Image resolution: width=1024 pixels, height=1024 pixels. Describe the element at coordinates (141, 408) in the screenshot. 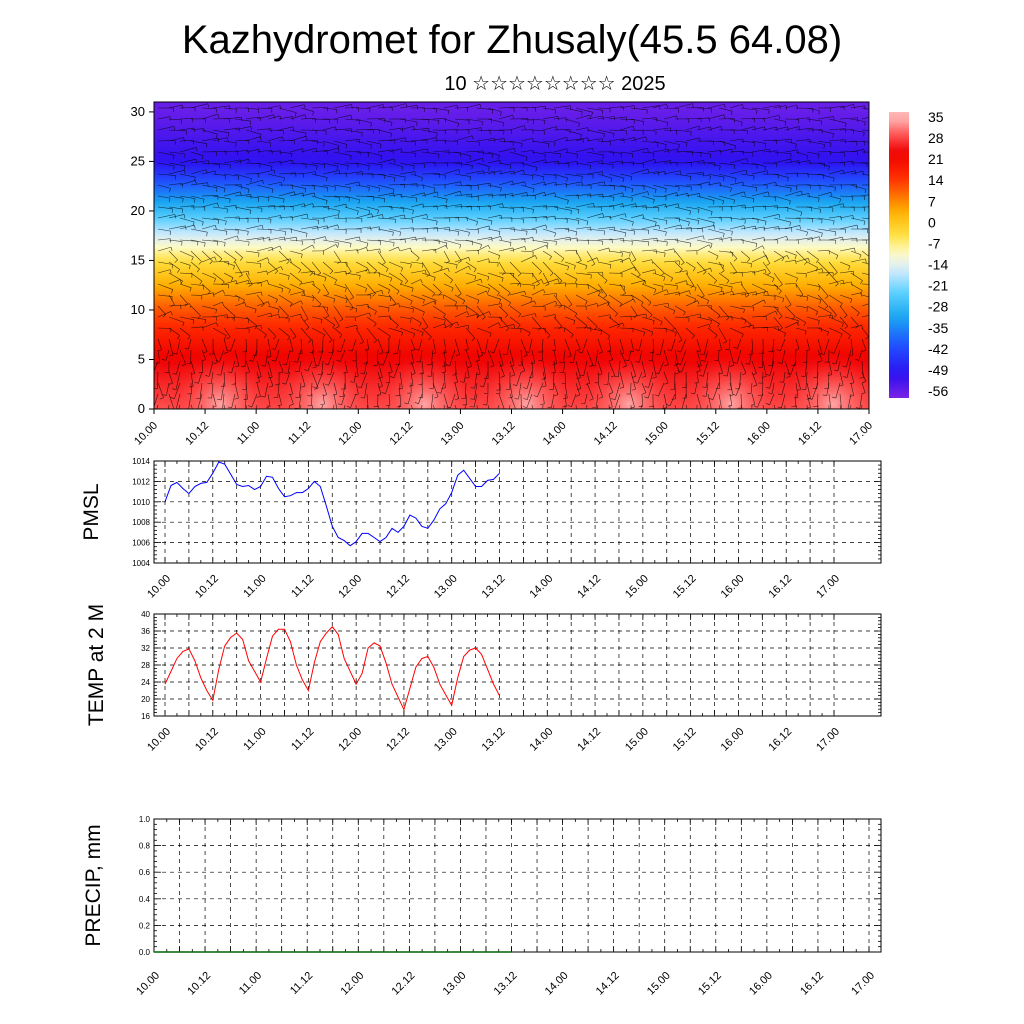

I see `heatmap-ytick-label: 0` at that location.